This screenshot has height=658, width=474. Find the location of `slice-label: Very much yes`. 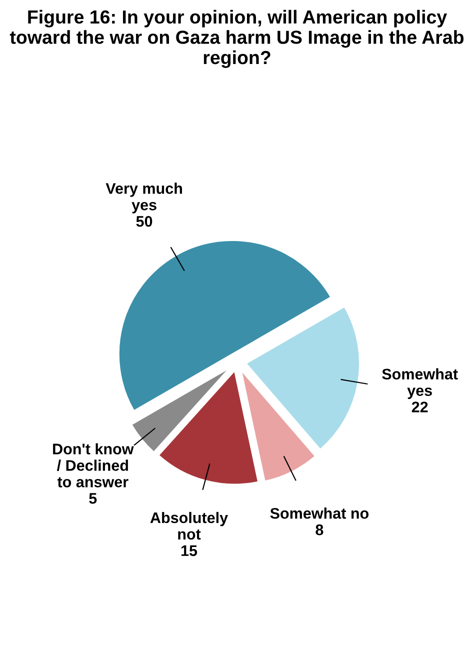

slice-label: Very much yes is located at coordinates (144, 198).